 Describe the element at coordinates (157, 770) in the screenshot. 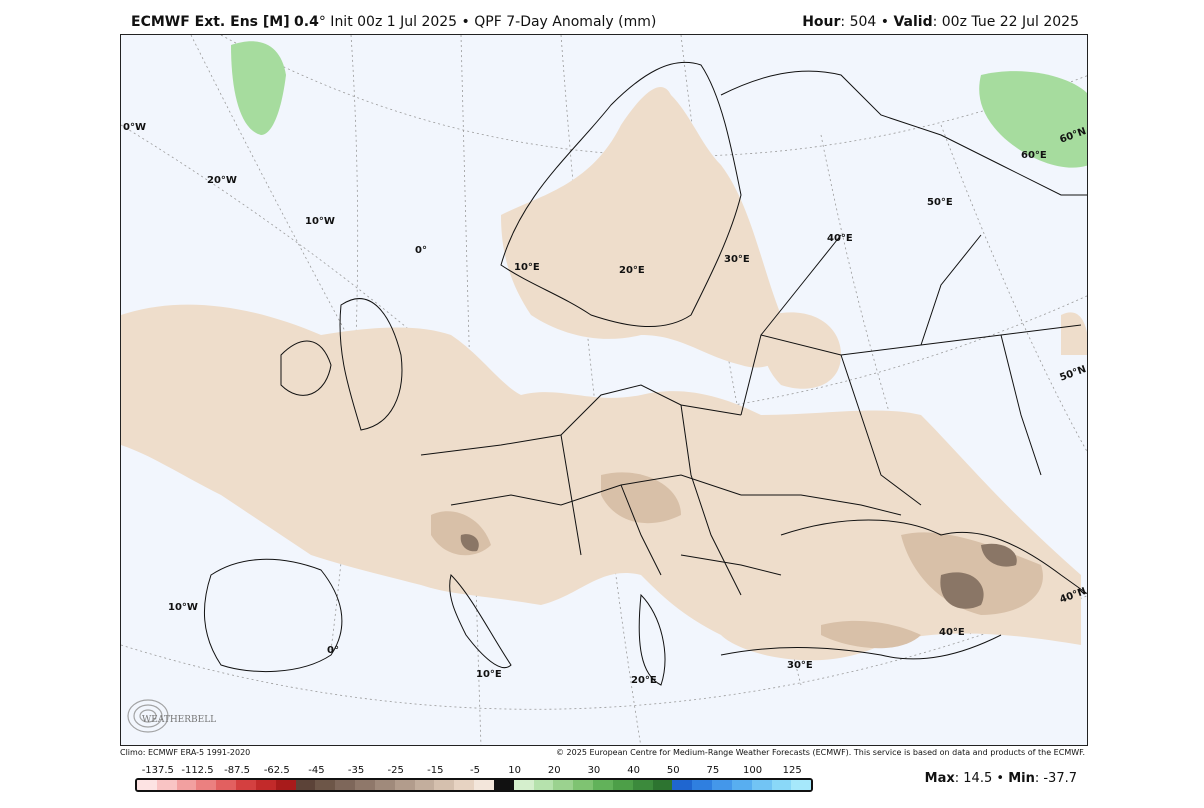

I see `colorbar-tick-label: -137.5` at that location.